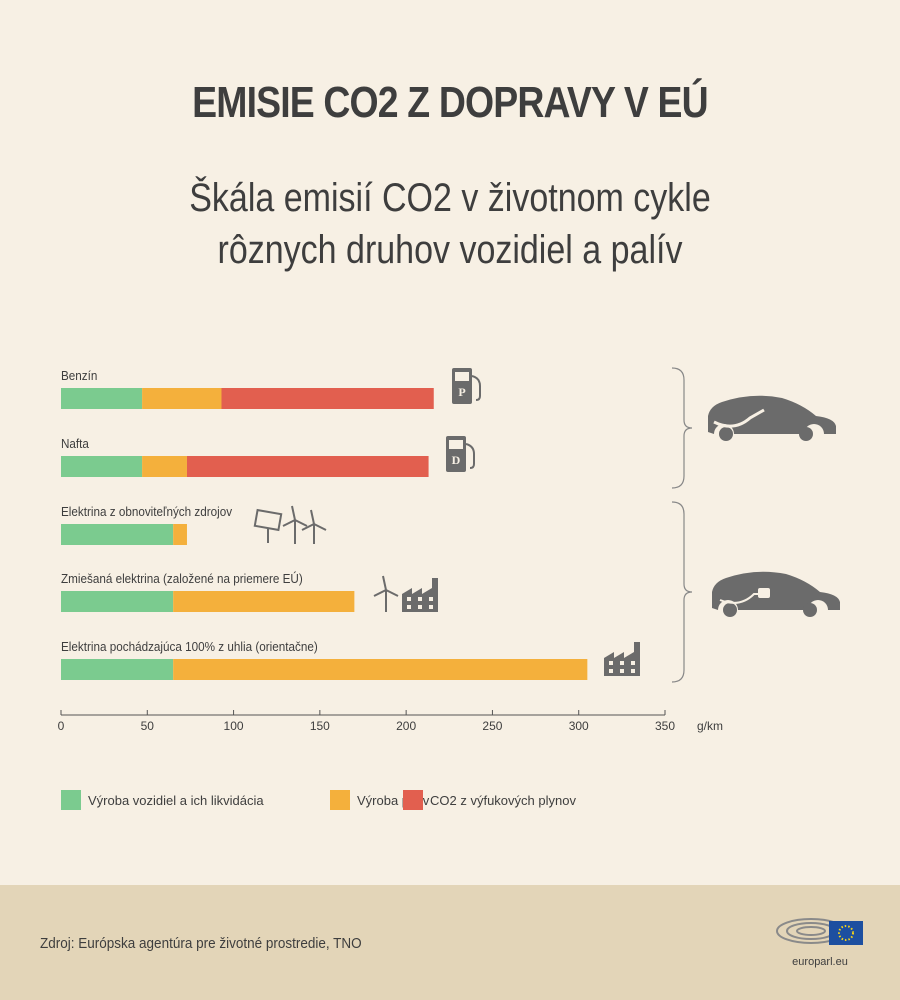  Describe the element at coordinates (492, 726) in the screenshot. I see `x-tick-label: 250` at that location.